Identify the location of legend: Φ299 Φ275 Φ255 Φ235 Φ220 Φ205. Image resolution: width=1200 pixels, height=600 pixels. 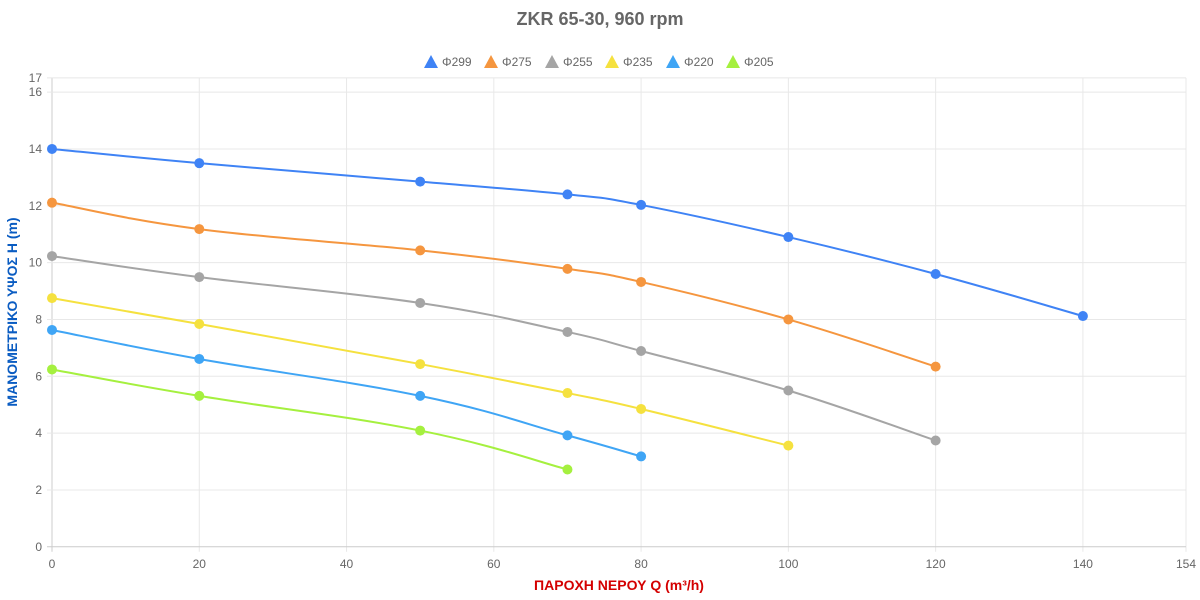
(599, 62).